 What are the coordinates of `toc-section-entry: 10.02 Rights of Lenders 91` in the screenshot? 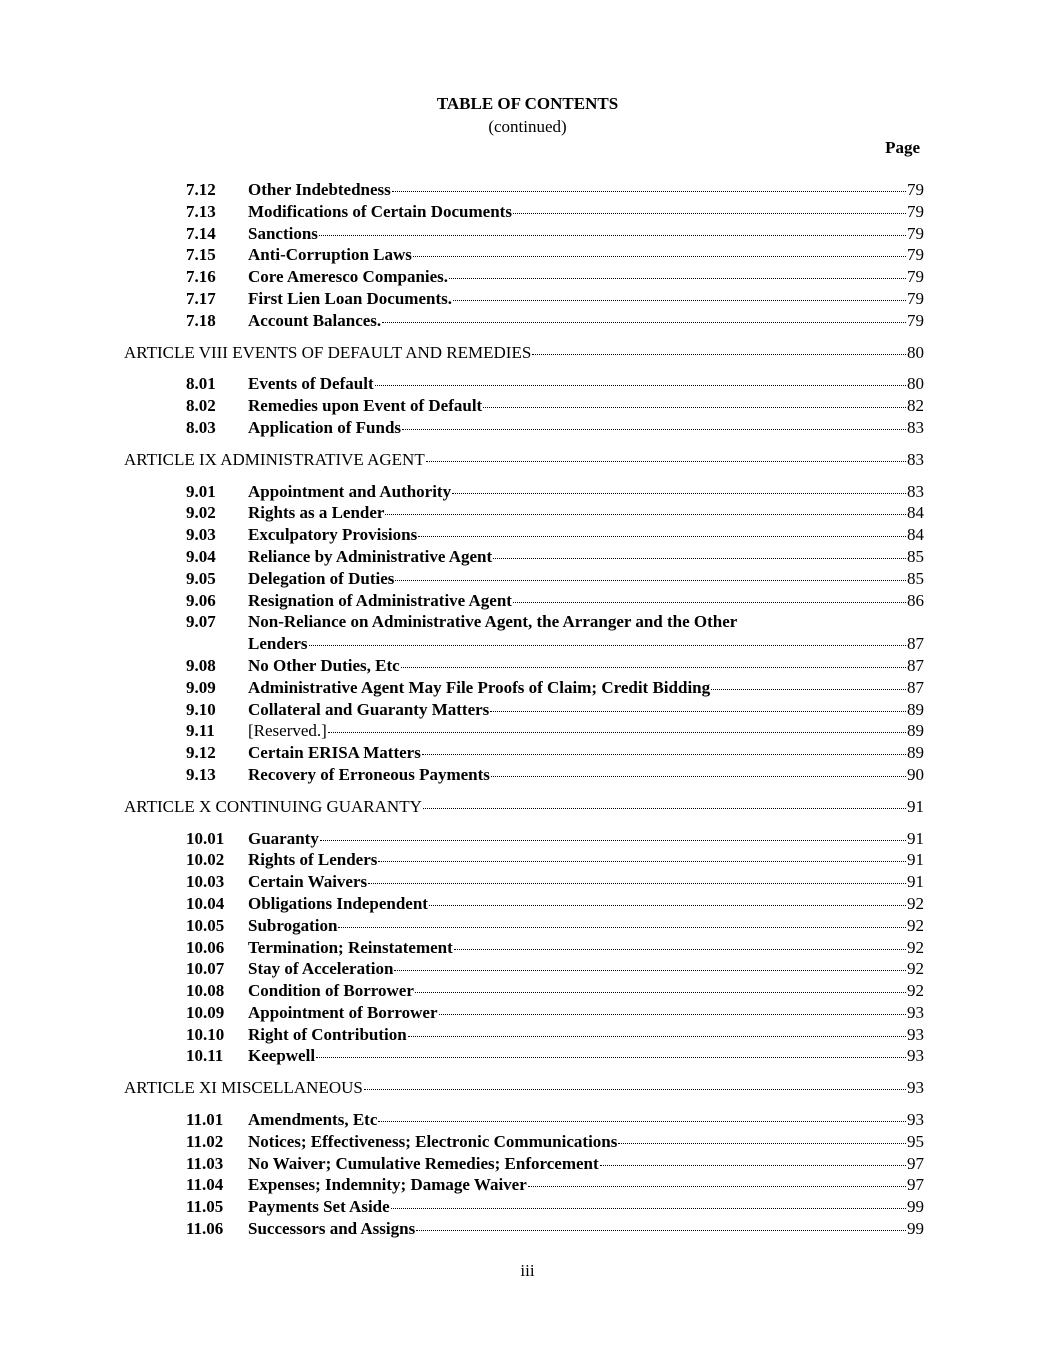 It's located at (524, 860).